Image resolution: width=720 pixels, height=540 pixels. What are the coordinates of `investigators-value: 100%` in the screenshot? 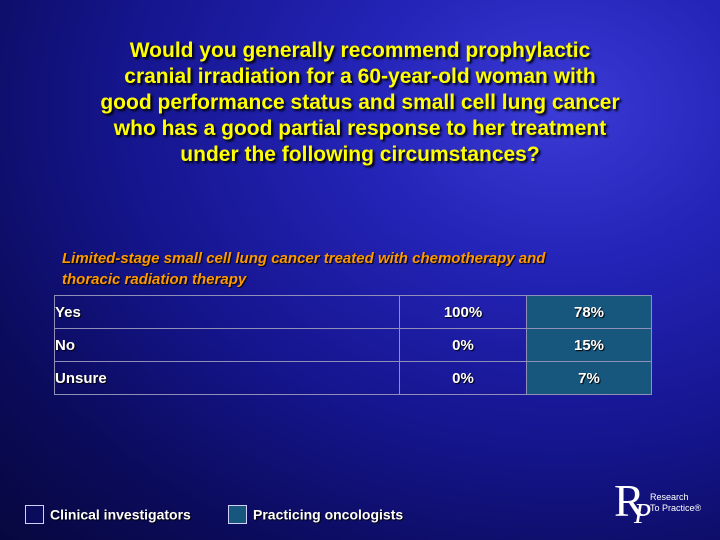 It's located at (463, 312).